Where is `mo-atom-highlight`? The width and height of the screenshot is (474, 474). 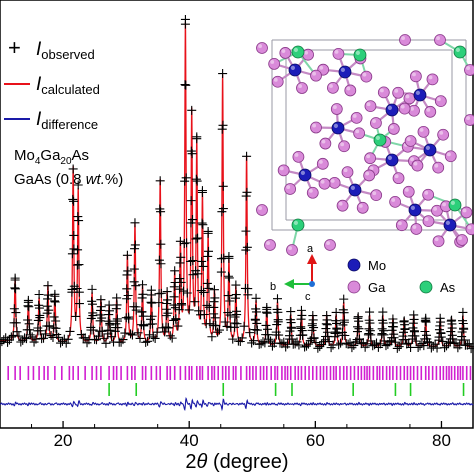 mo-atom-highlight is located at coordinates (389, 107).